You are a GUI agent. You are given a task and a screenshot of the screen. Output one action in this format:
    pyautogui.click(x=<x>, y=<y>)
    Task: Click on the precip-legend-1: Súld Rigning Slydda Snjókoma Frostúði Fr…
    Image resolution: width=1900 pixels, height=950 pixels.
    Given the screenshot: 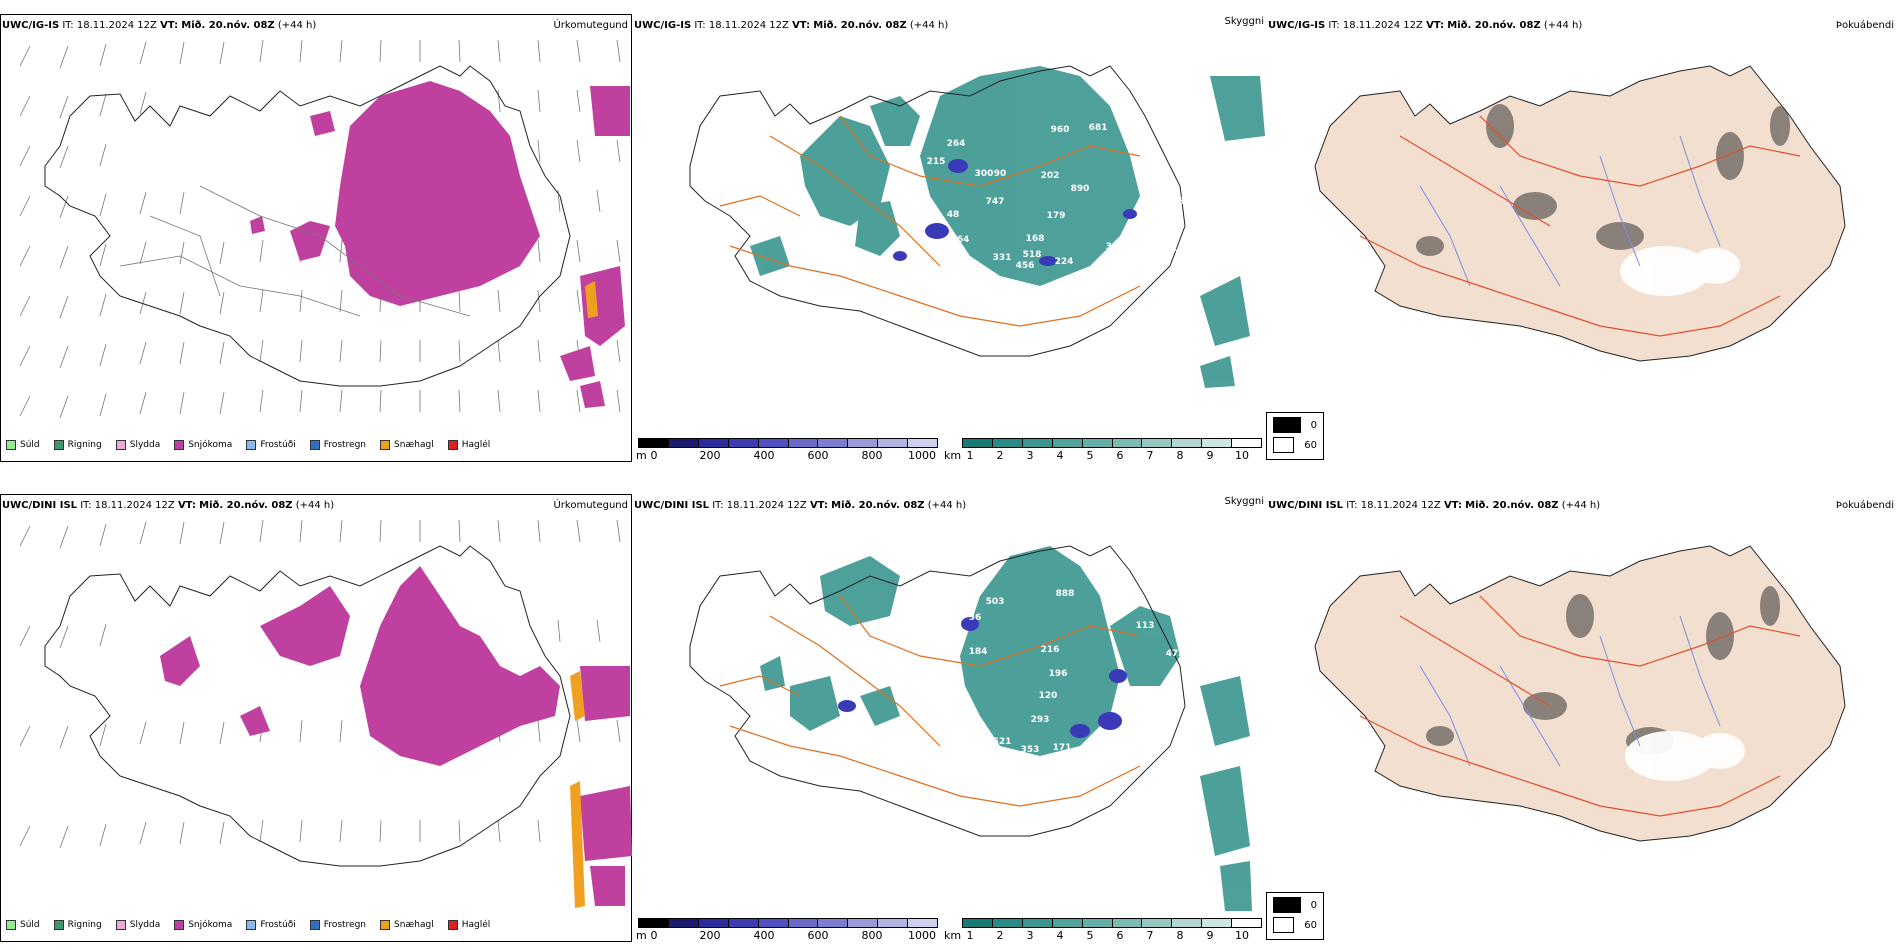 What is the action you would take?
    pyautogui.click(x=255, y=445)
    